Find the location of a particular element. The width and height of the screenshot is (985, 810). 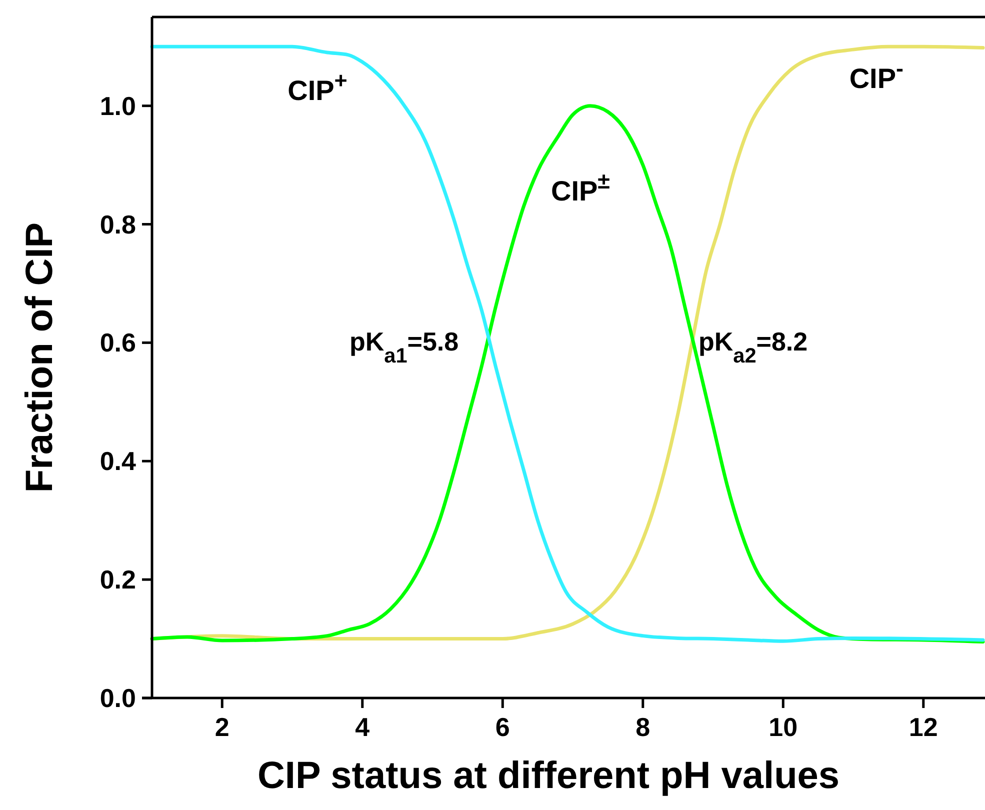

x-tick-label: 10 is located at coordinates (783, 727).